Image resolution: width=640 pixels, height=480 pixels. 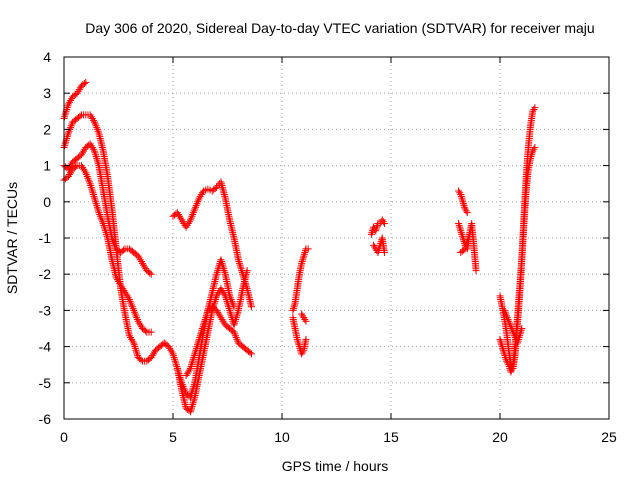 I want to click on y-tick-label: -6, so click(x=45, y=419).